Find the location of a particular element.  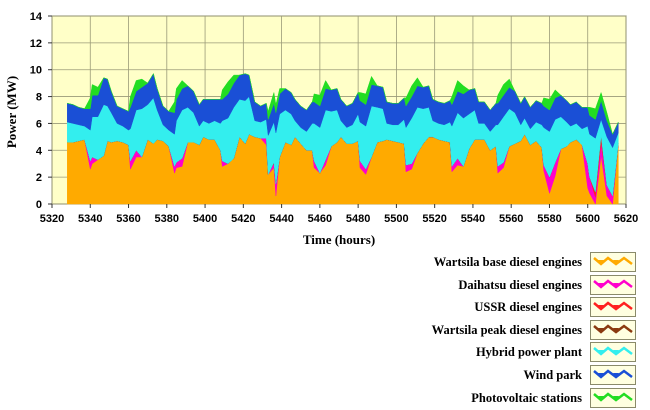

x-tick-label: 5320 is located at coordinates (52, 219).